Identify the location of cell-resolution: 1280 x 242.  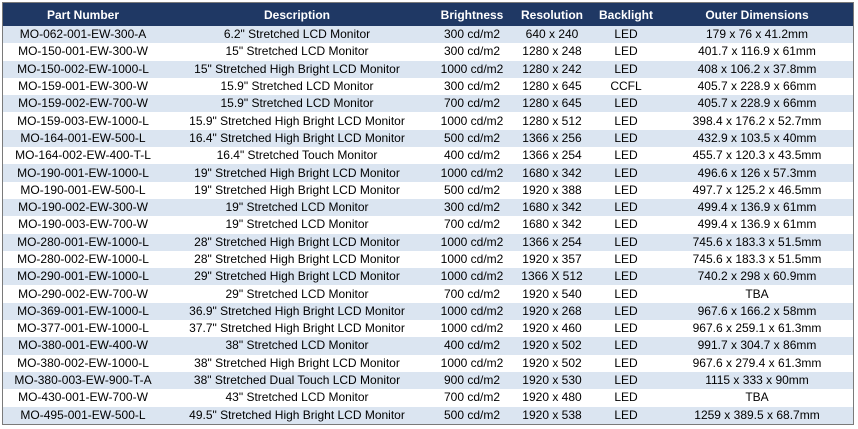
(552, 69).